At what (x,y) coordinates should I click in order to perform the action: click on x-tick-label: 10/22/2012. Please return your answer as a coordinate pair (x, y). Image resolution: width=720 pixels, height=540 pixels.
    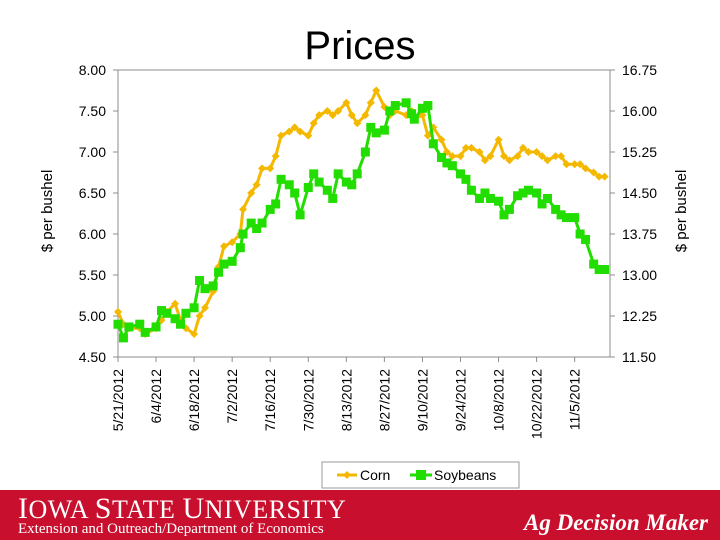
    Looking at the image, I should click on (537, 404).